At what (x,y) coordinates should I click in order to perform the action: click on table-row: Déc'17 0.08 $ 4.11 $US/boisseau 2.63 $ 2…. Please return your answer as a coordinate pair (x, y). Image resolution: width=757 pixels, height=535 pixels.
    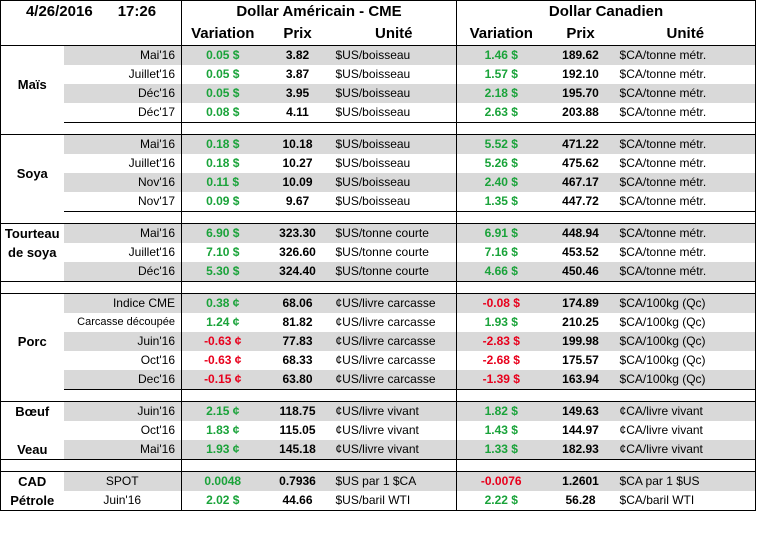
    Looking at the image, I should click on (379, 113).